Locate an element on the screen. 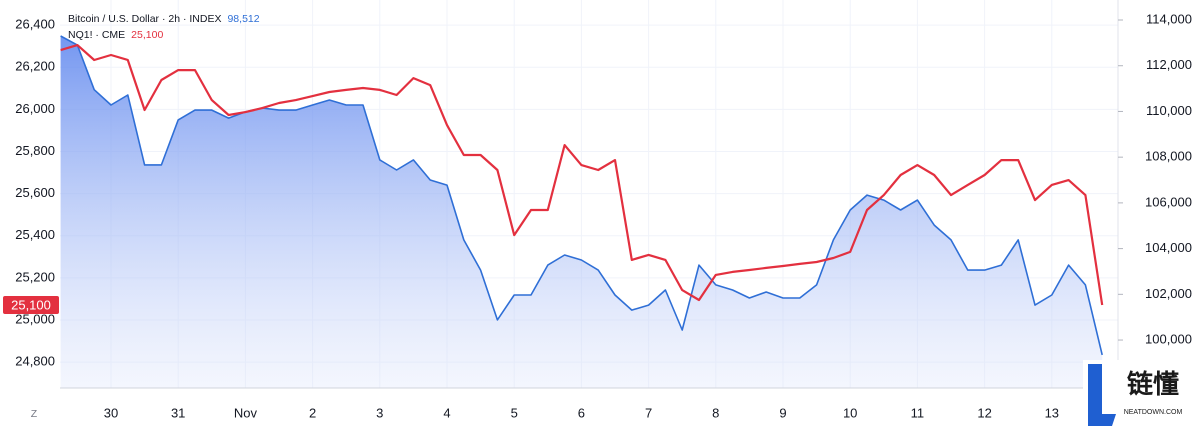 This screenshot has height=431, width=1200. y-tick-label: 25,000 is located at coordinates (35, 318).